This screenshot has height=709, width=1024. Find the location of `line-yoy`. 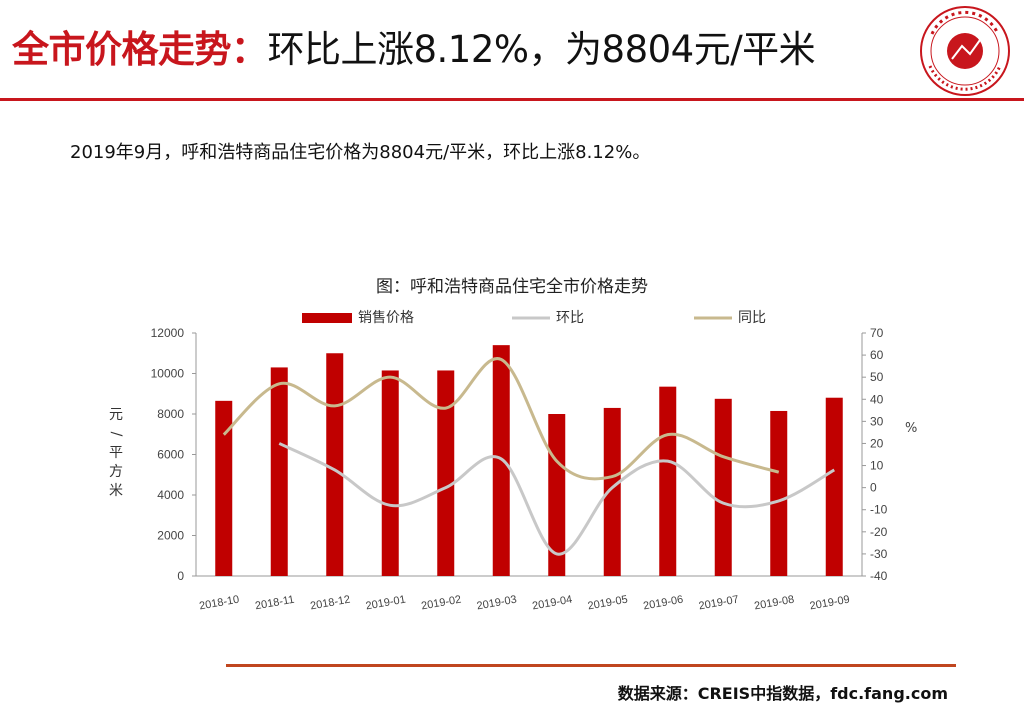

line-yoy is located at coordinates (501, 419).